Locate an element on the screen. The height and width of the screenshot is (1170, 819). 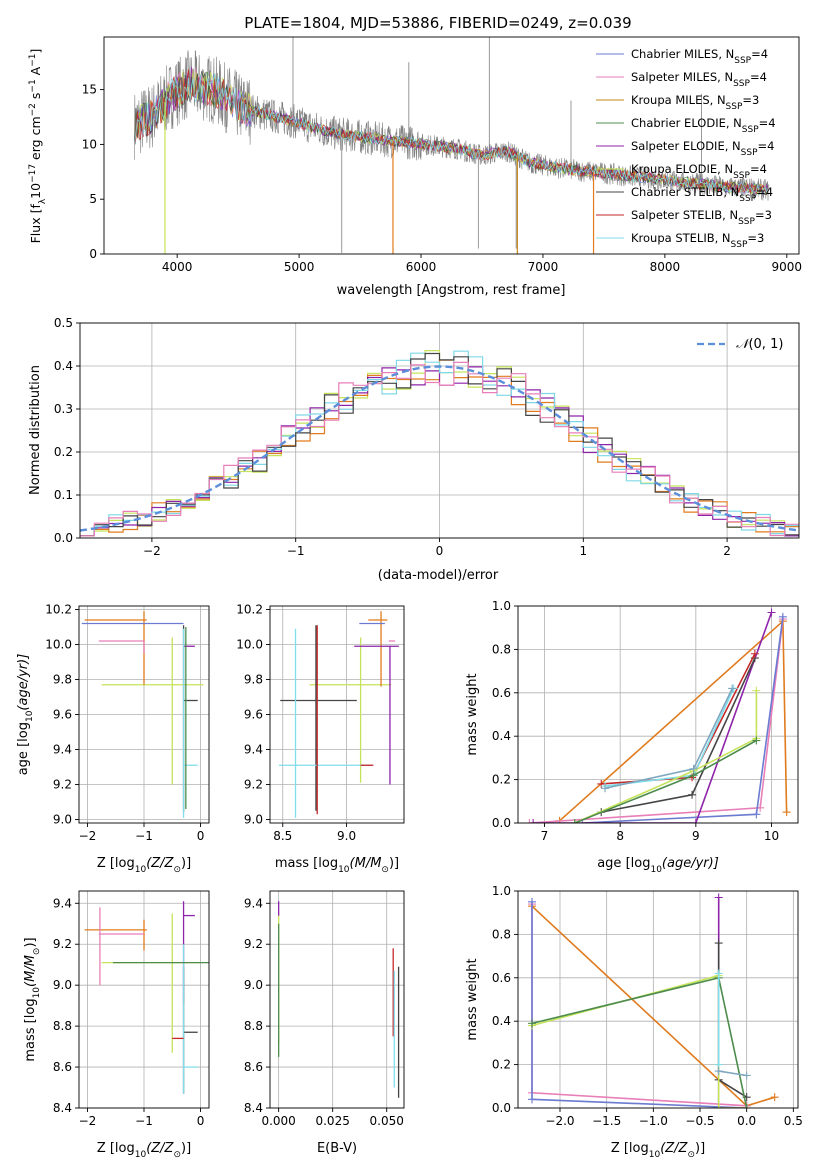
x-tick-label: 0.5 is located at coordinates (793, 1121).